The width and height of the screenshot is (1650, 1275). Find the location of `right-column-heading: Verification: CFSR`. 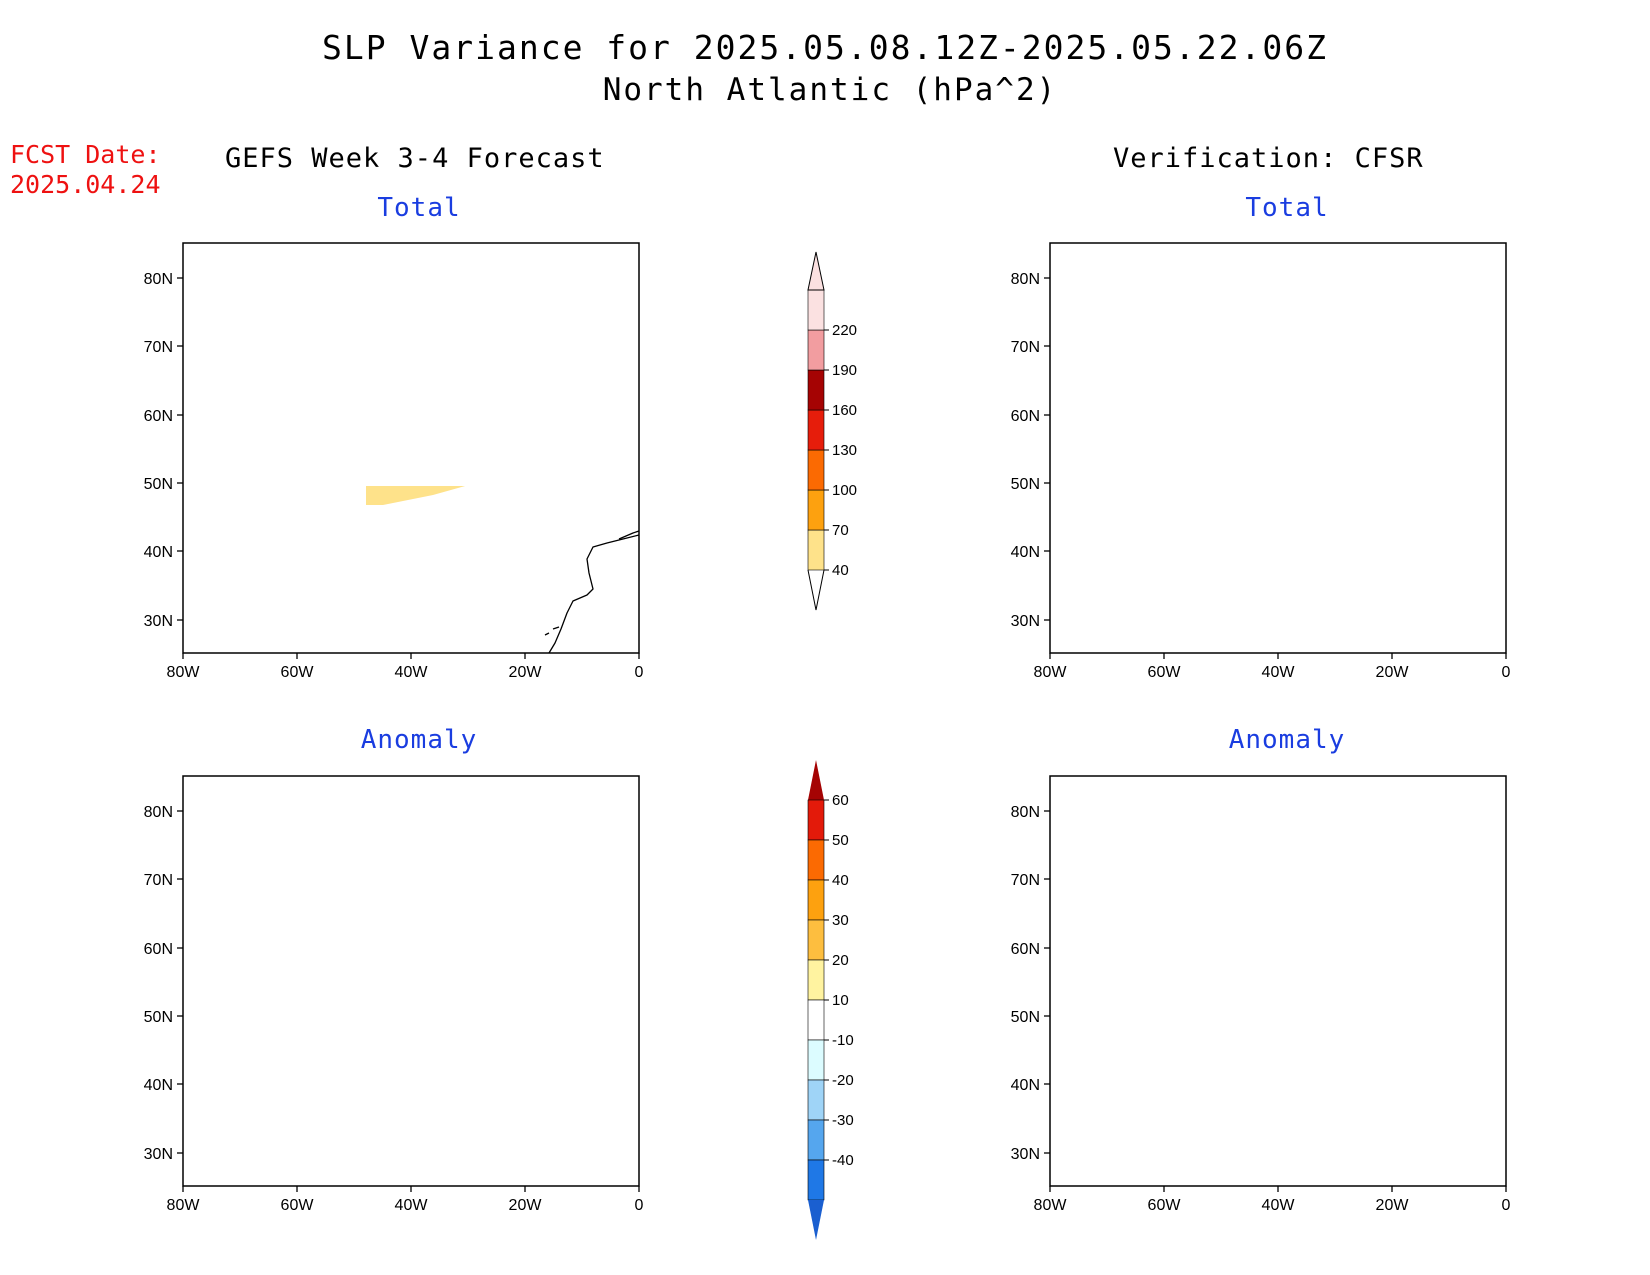

right-column-heading: Verification: CFSR is located at coordinates (1268, 158).